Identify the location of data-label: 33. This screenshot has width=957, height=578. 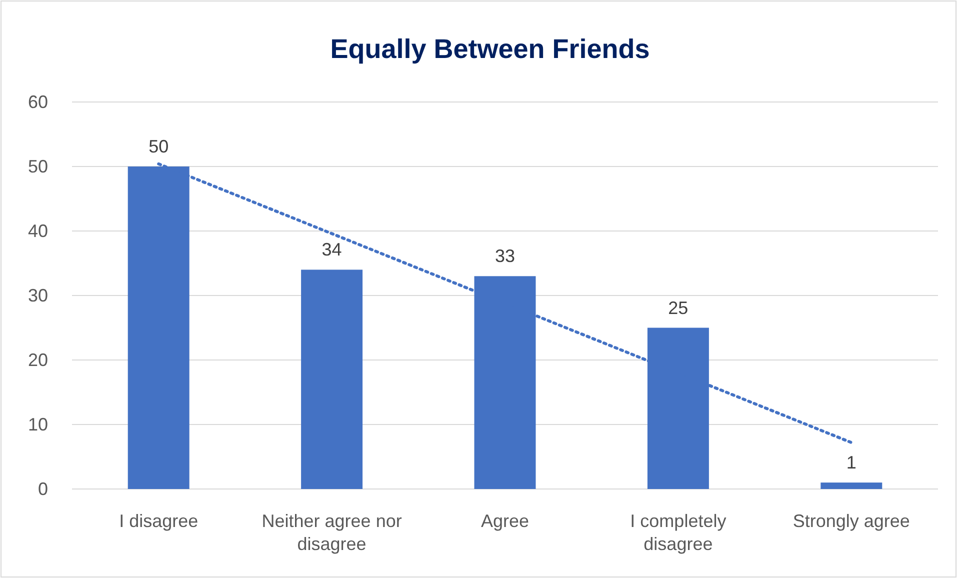
(505, 256).